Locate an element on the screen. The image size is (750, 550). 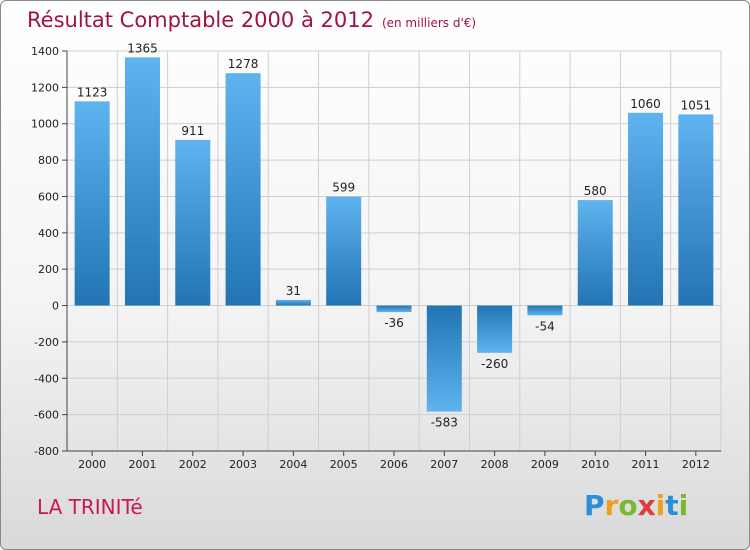
data-label: 1123 is located at coordinates (92, 92).